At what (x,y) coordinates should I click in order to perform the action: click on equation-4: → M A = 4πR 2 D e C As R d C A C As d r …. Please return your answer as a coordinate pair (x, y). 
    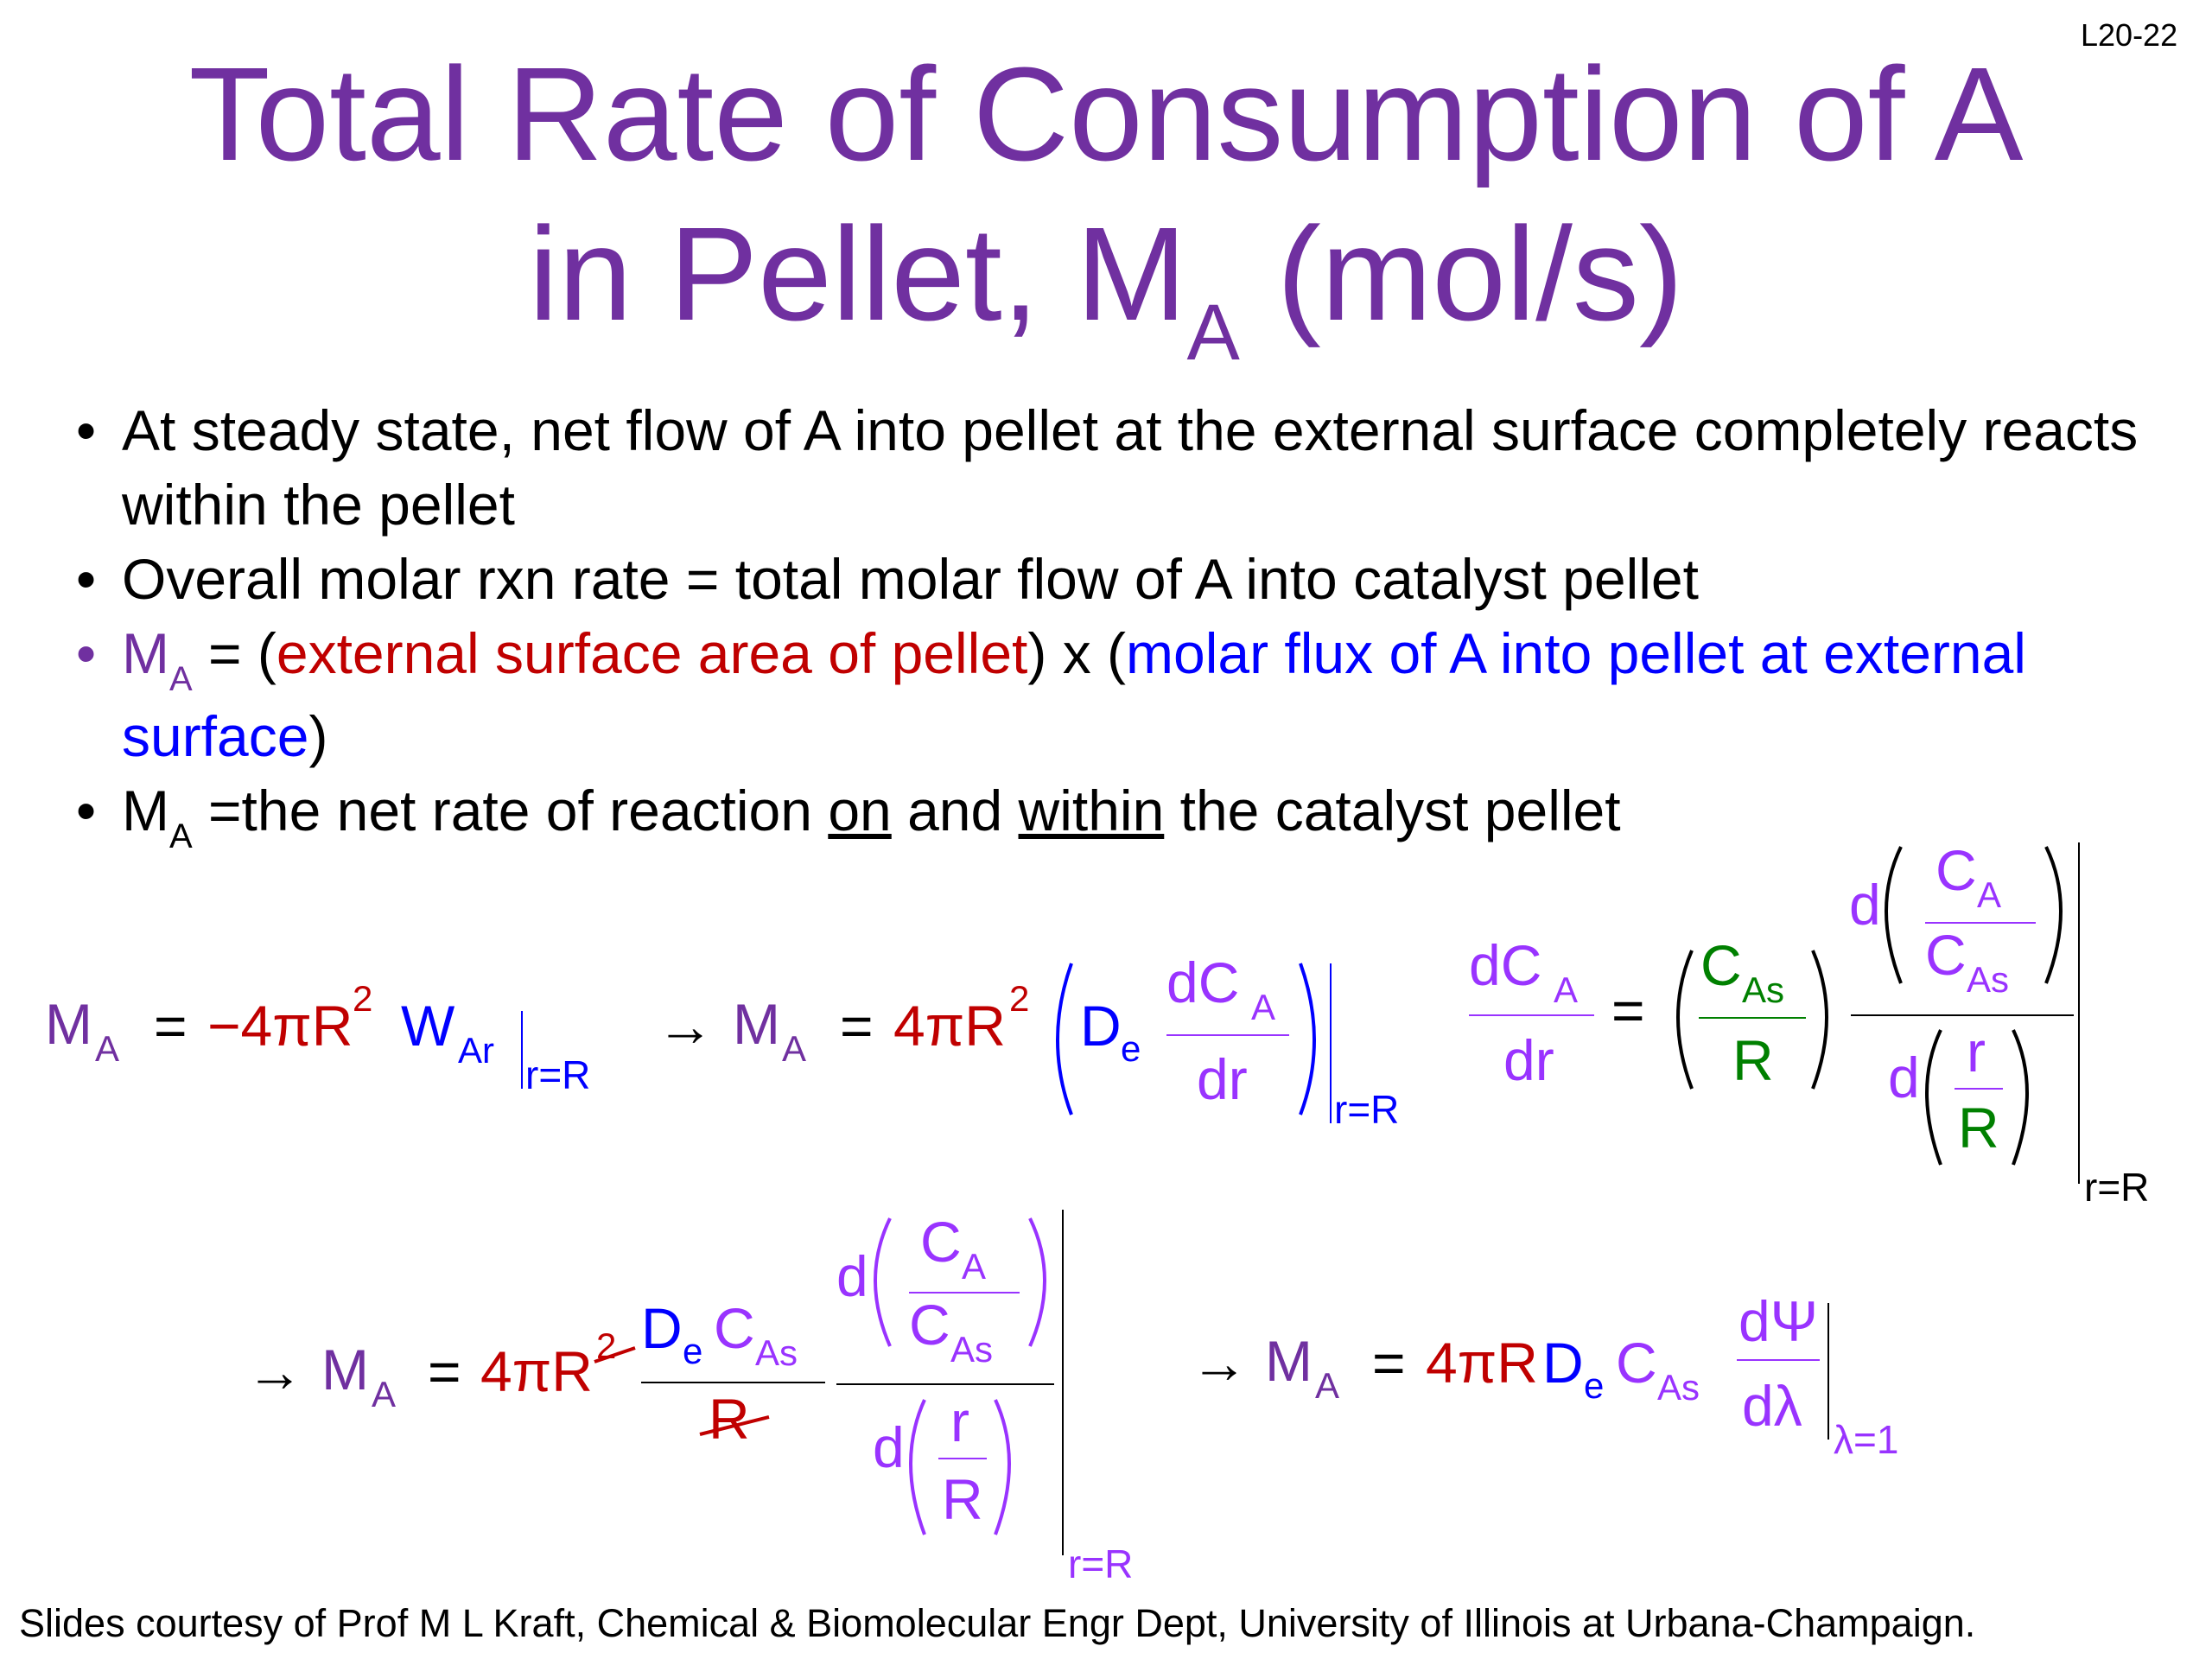
    Looking at the image, I should click on (689, 1398).